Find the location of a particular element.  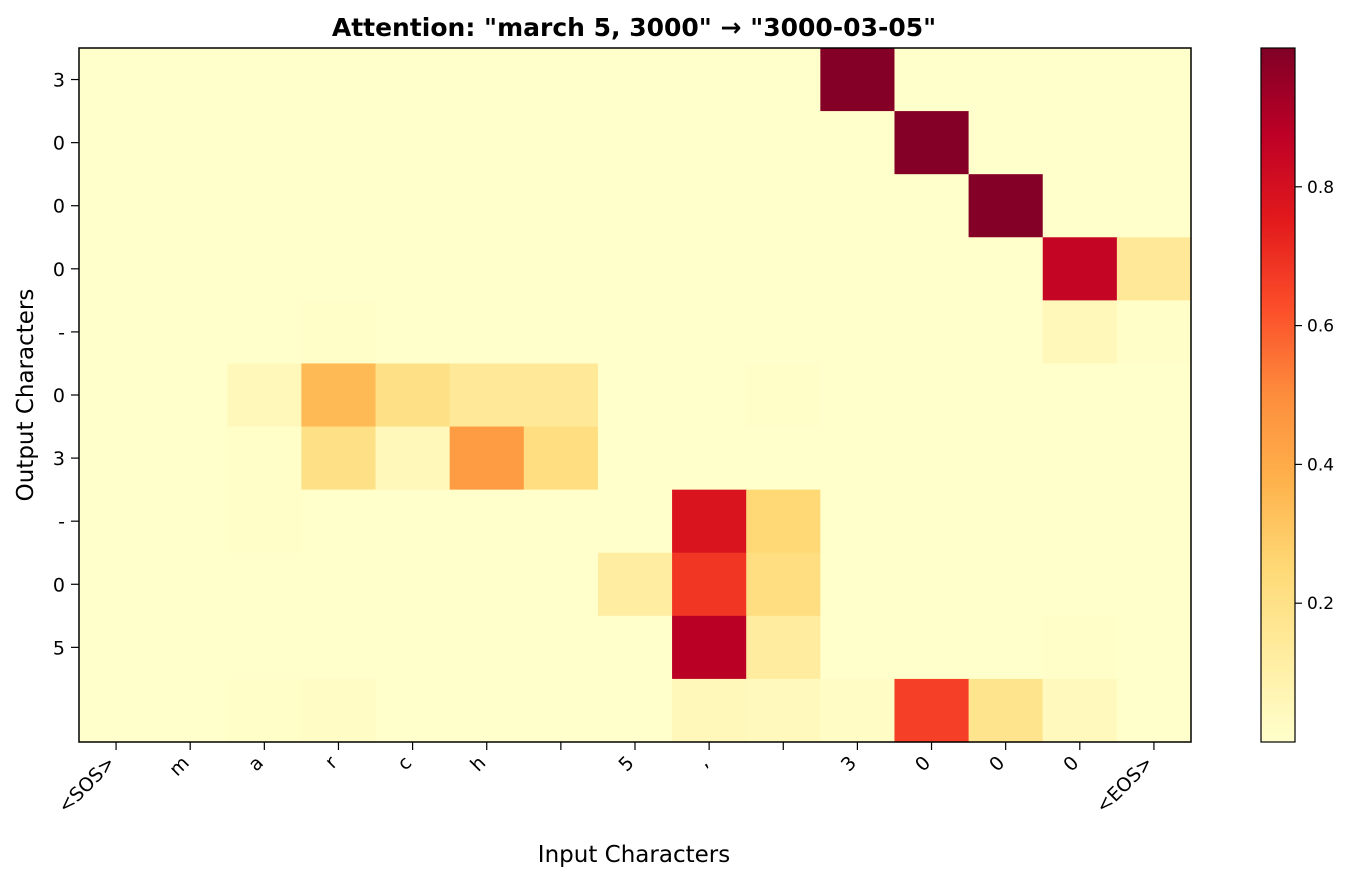

x-tick-label: c is located at coordinates (404, 763).